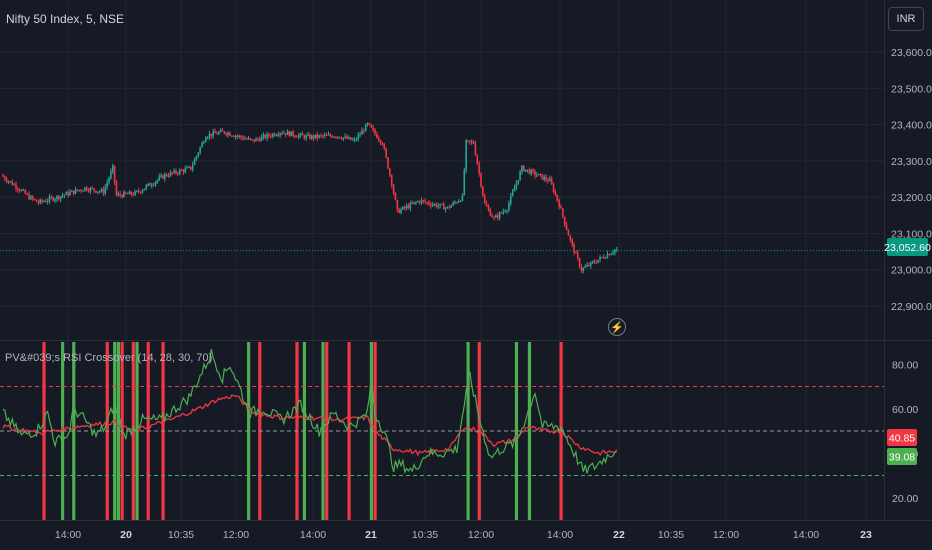  Describe the element at coordinates (911, 271) in the screenshot. I see `price-tick-label: 23,000.00` at that location.